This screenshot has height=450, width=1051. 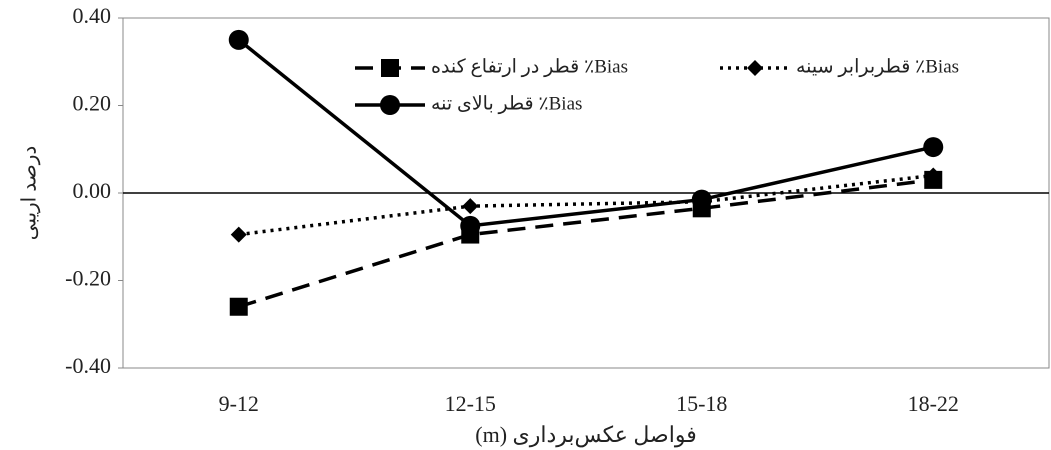 What do you see at coordinates (92, 103) in the screenshot?
I see `y-tick-label: 0.20` at bounding box center [92, 103].